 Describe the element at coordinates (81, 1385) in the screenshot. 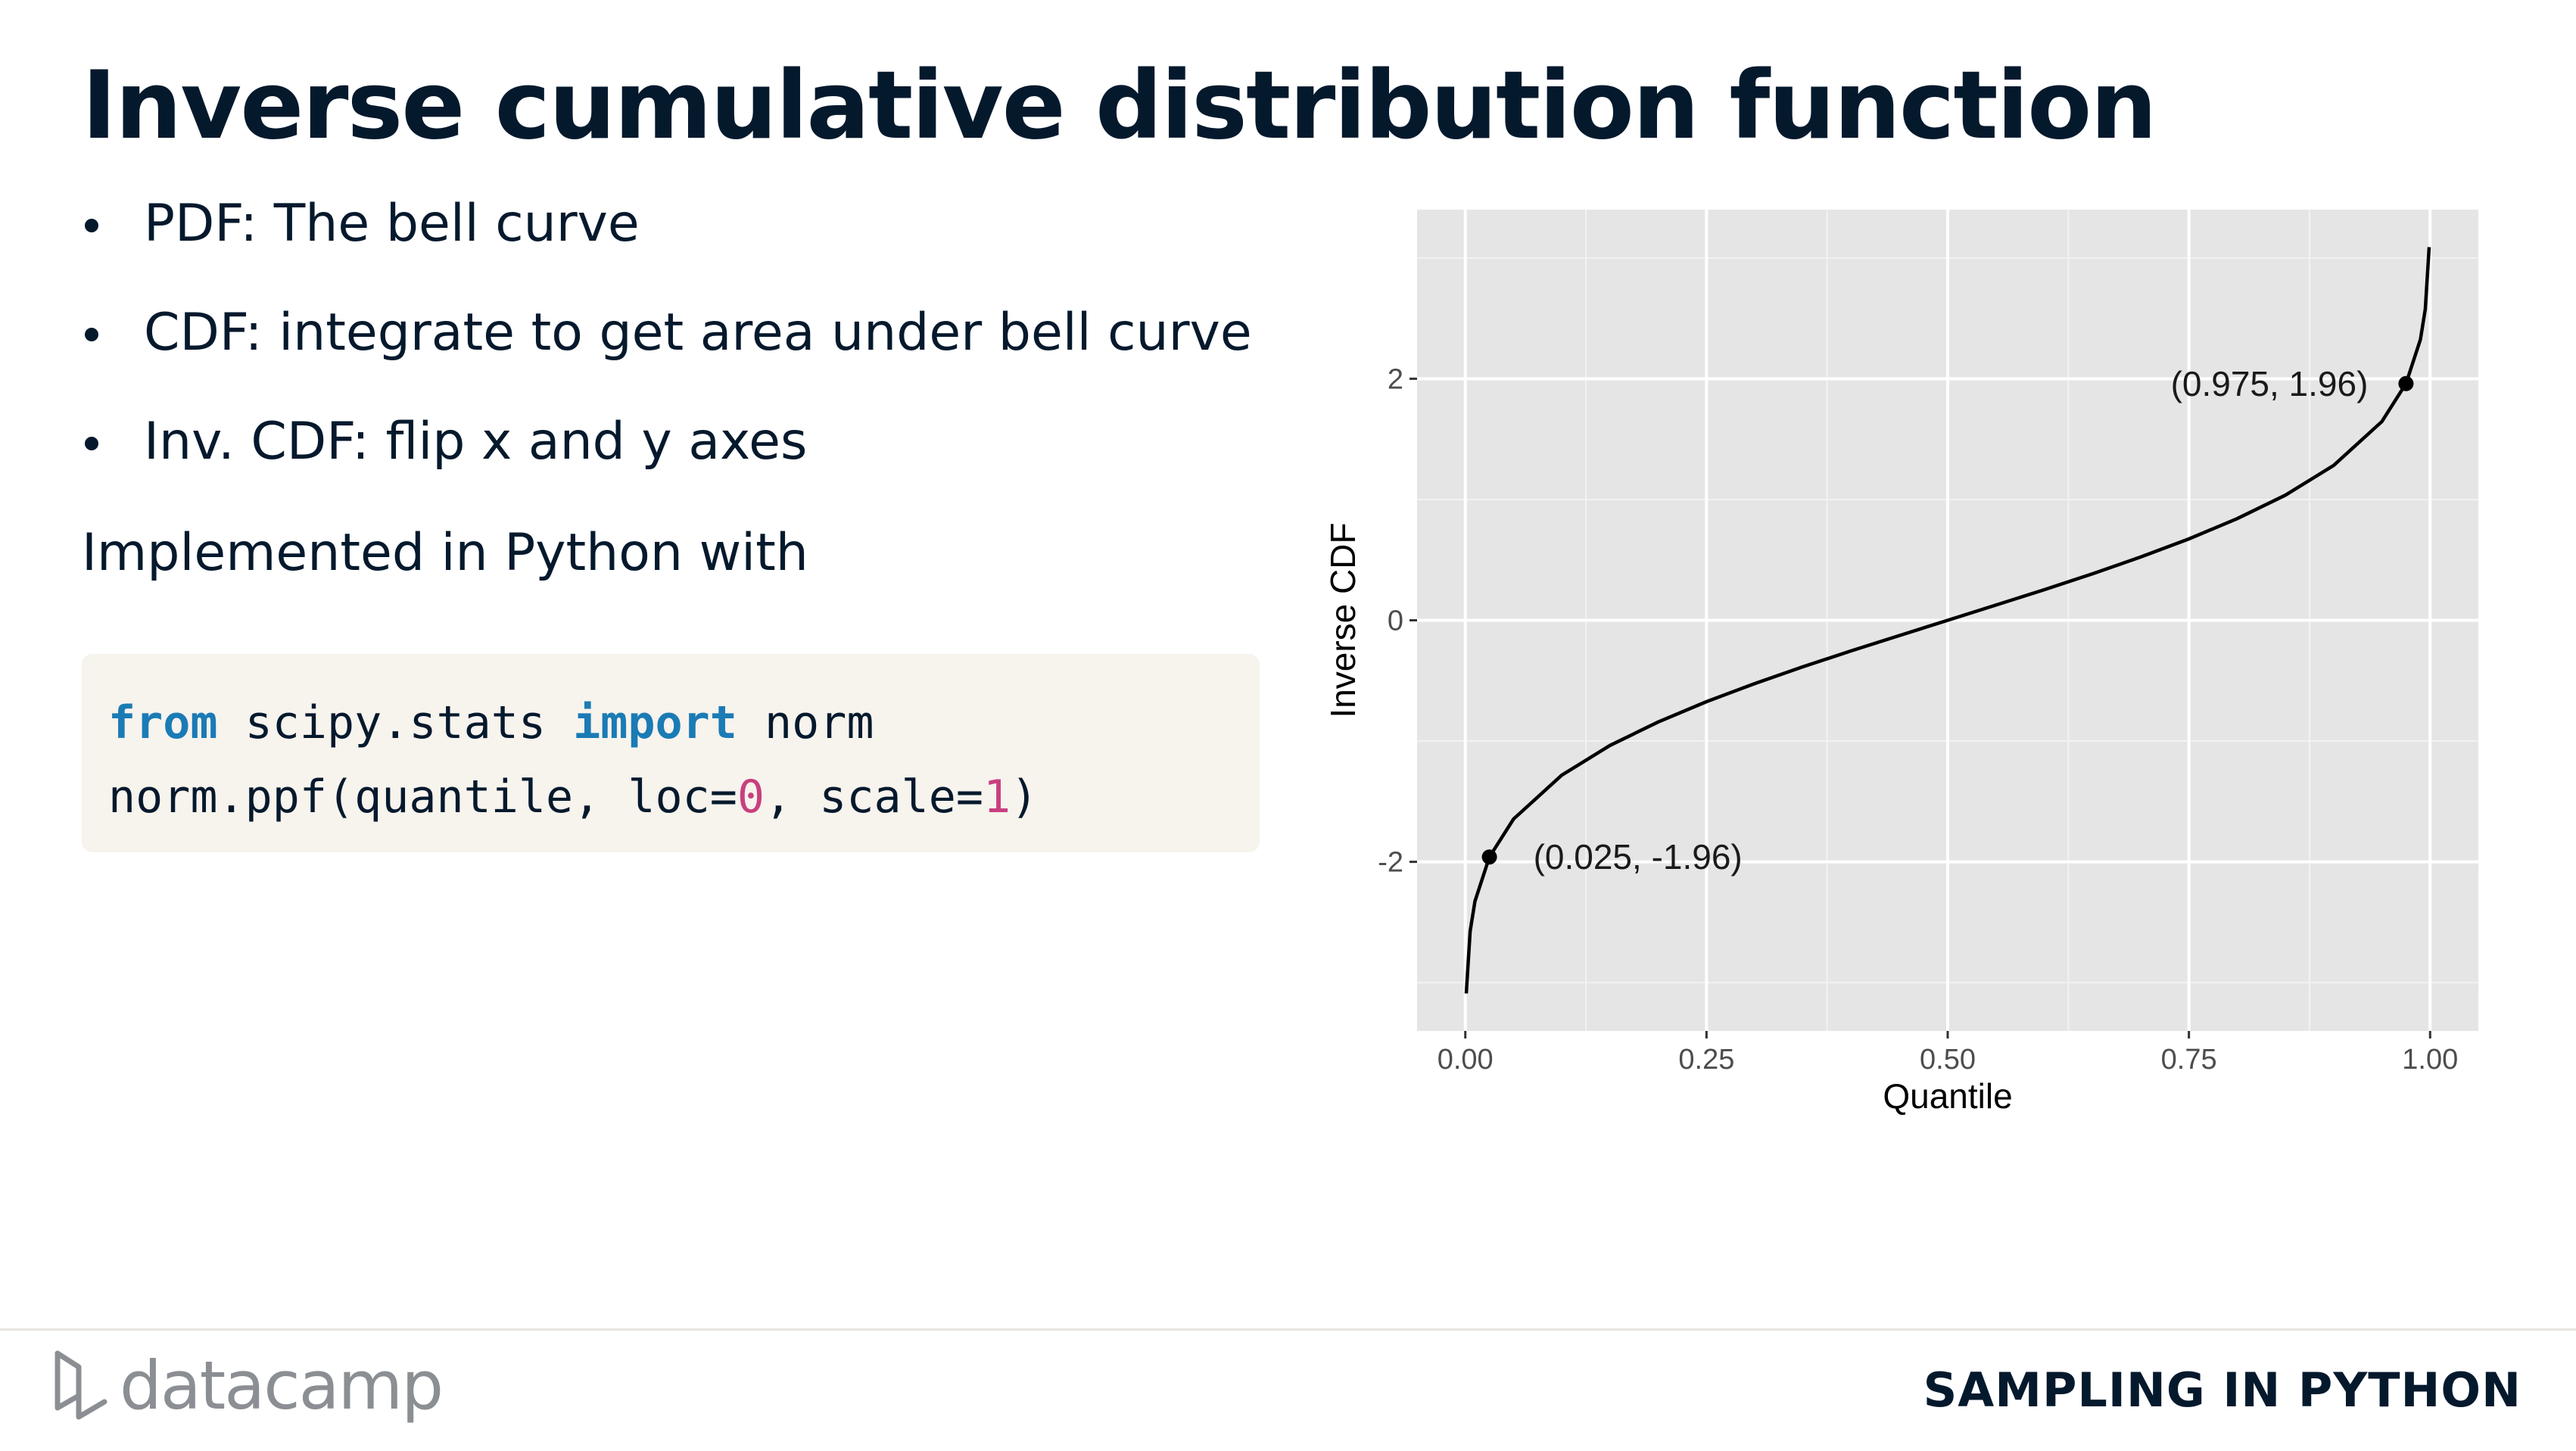

I see `datacamp-logo-icon` at that location.